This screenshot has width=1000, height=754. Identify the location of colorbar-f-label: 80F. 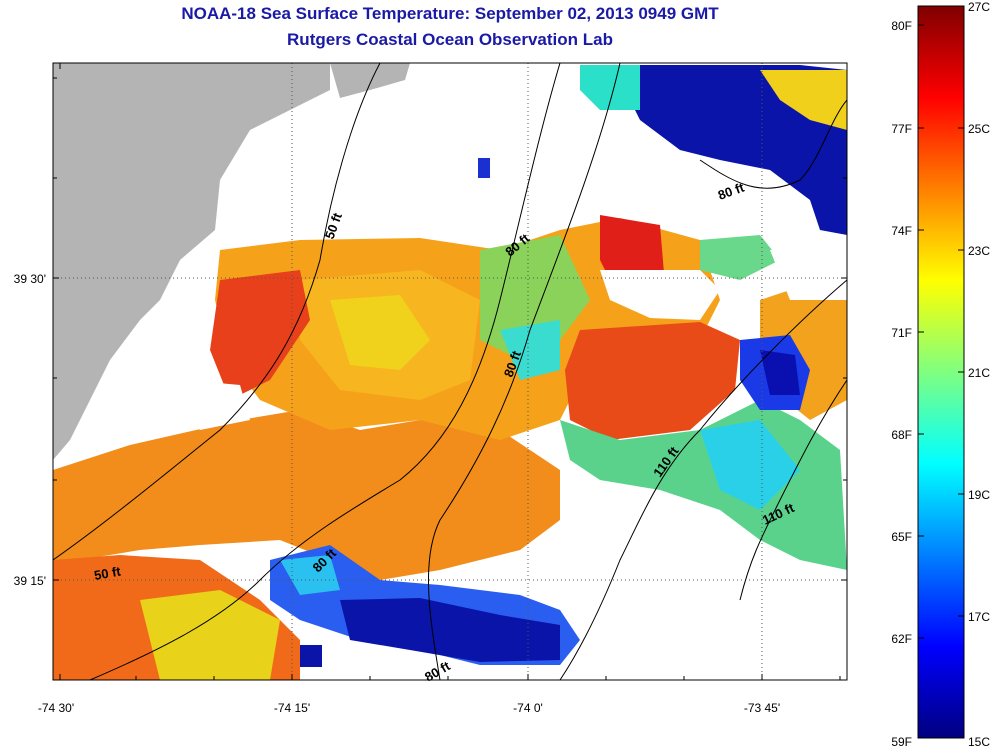
(901, 26).